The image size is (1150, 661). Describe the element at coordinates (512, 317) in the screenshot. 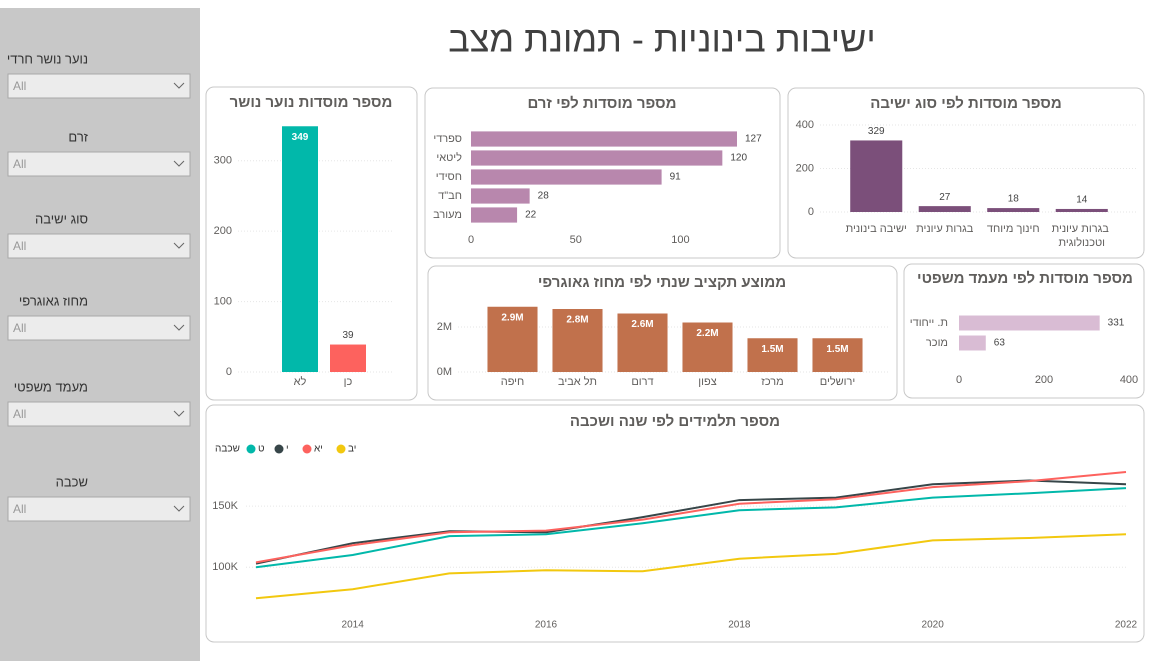

I see `data-label: 2.9M` at that location.